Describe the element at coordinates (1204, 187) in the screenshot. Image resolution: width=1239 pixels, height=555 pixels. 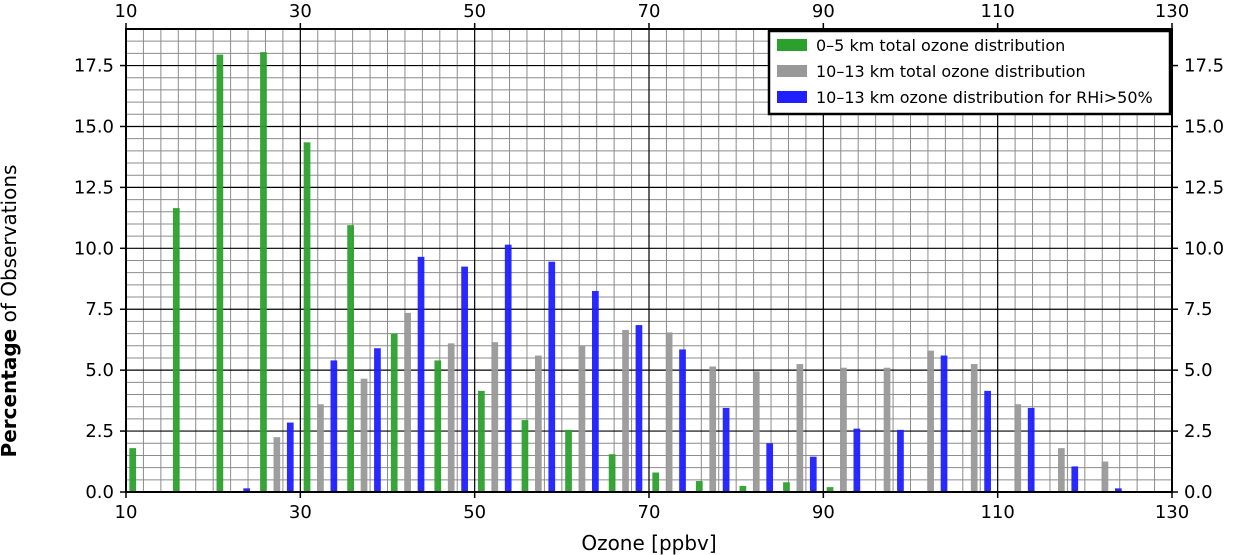
I see `y-tick-label-right: 12.5` at that location.